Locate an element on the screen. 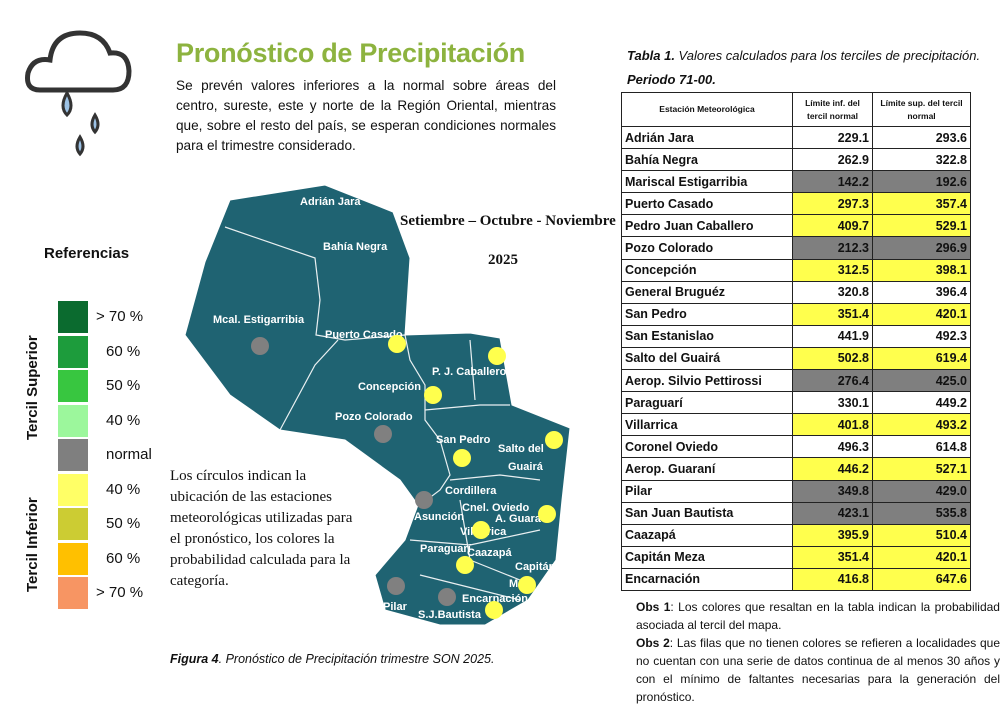  lower-limit: 446.2 is located at coordinates (832, 469).